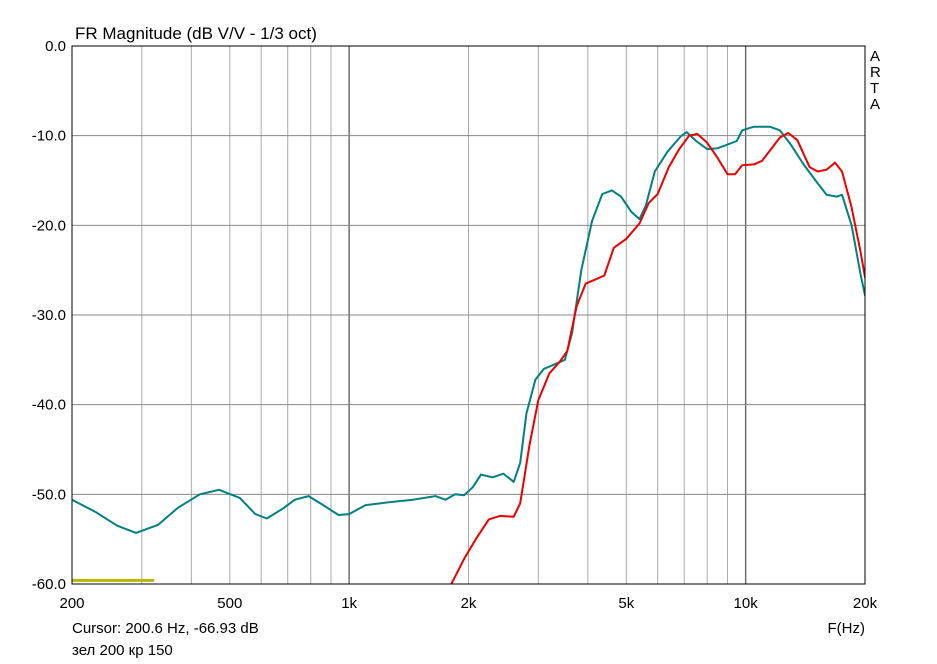 The image size is (937, 664). What do you see at coordinates (49, 225) in the screenshot?
I see `y-tick-label: -20.0` at bounding box center [49, 225].